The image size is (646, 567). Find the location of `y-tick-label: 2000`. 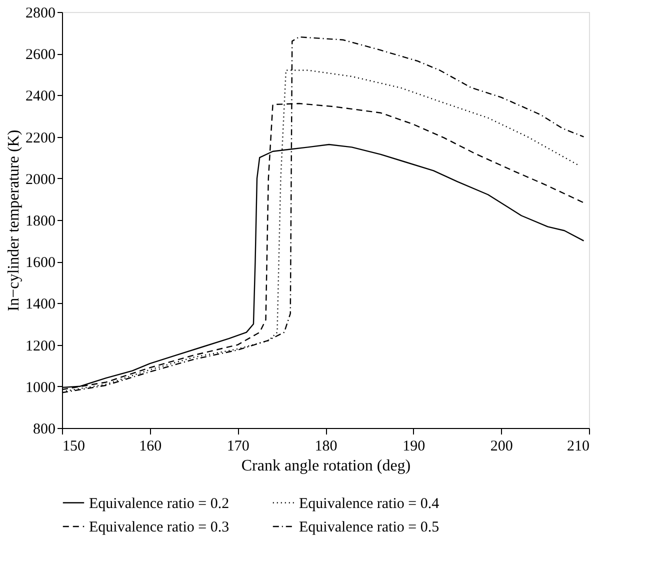

y-tick-label: 2000 is located at coordinates (41, 180).